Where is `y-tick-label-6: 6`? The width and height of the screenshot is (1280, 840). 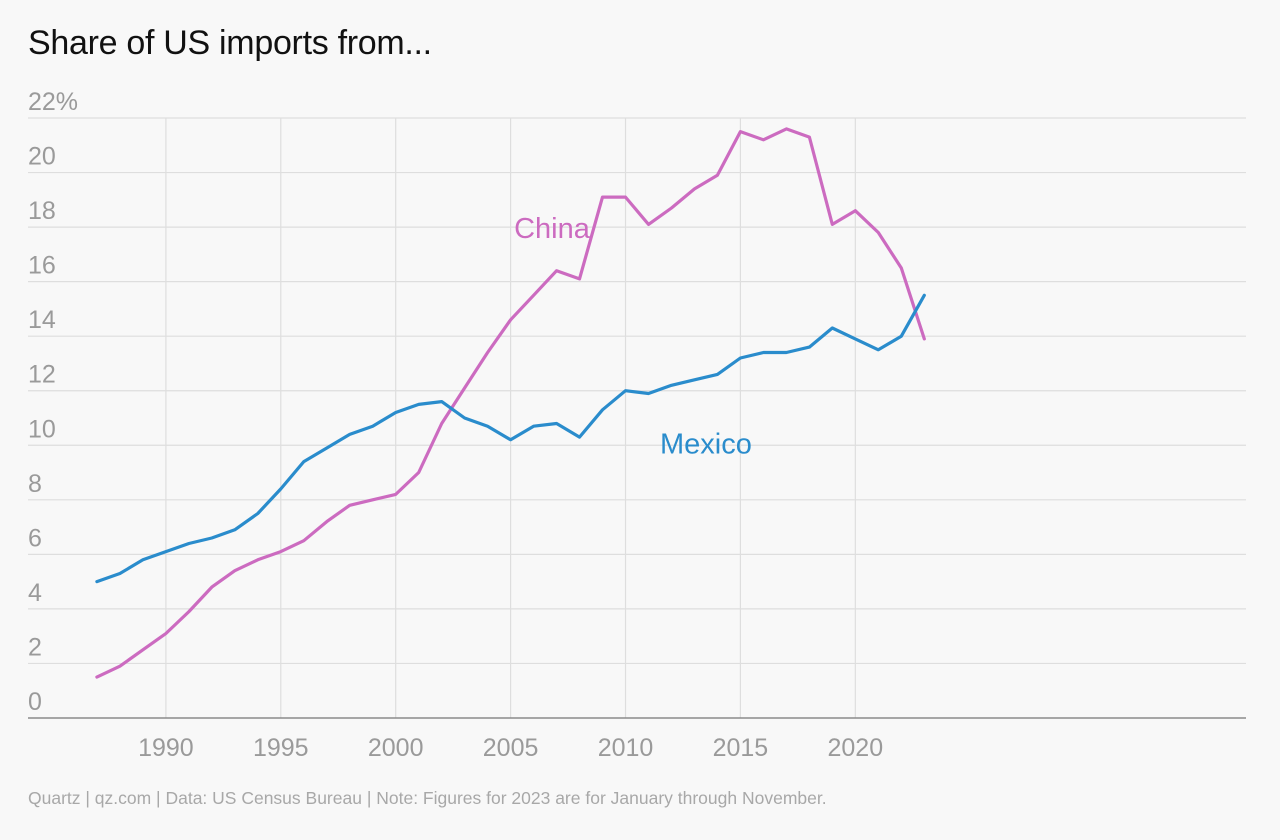
y-tick-label-6: 6 is located at coordinates (35, 538).